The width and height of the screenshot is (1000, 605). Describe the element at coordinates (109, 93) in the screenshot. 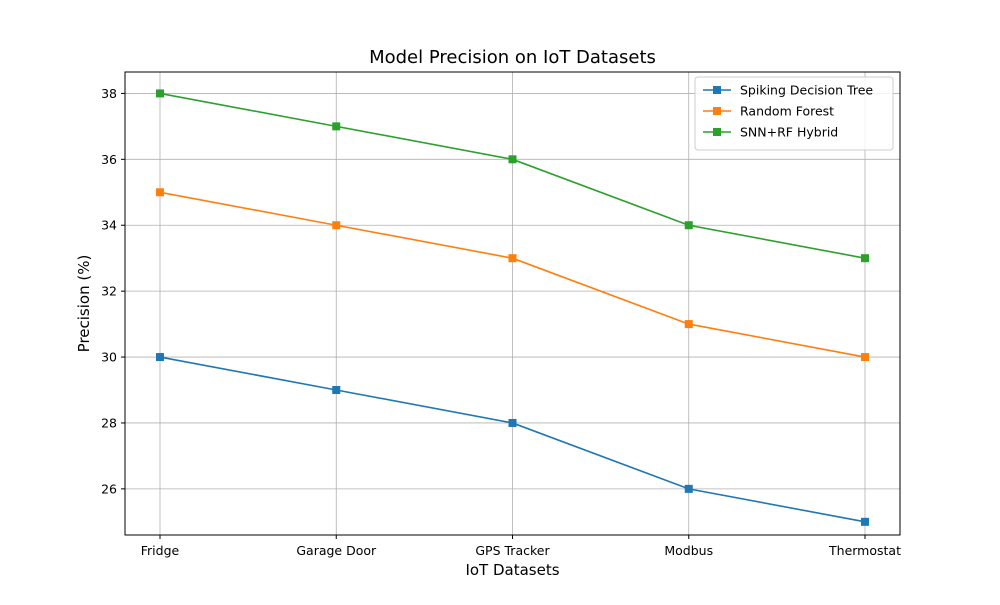

I see `y-tick-label: 38` at that location.